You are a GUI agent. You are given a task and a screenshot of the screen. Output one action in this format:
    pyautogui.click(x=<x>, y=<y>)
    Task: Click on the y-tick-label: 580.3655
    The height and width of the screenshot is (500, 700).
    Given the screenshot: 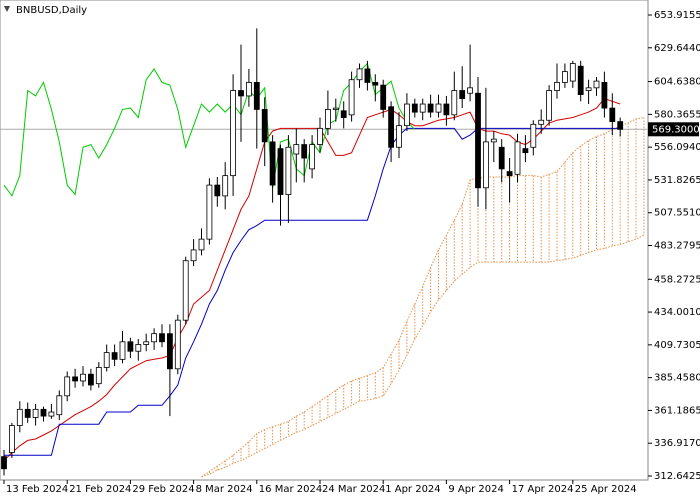 What is the action you would take?
    pyautogui.click(x=677, y=114)
    